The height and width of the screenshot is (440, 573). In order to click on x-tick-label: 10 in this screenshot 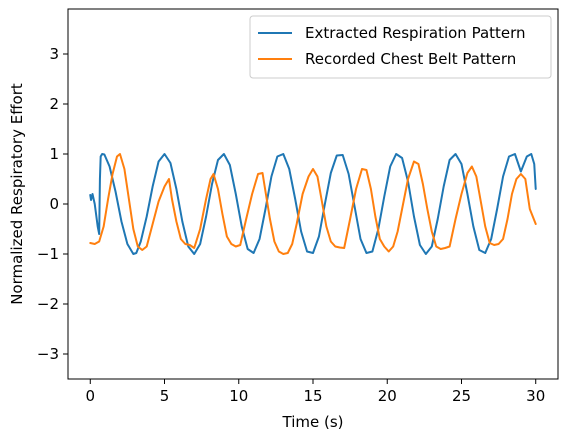, I will do `click(238, 396)`.